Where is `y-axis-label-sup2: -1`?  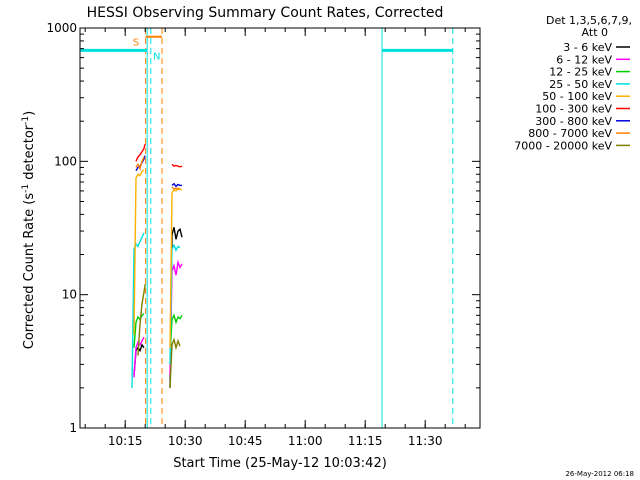 y-axis-label-sup2: -1 is located at coordinates (26, 120).